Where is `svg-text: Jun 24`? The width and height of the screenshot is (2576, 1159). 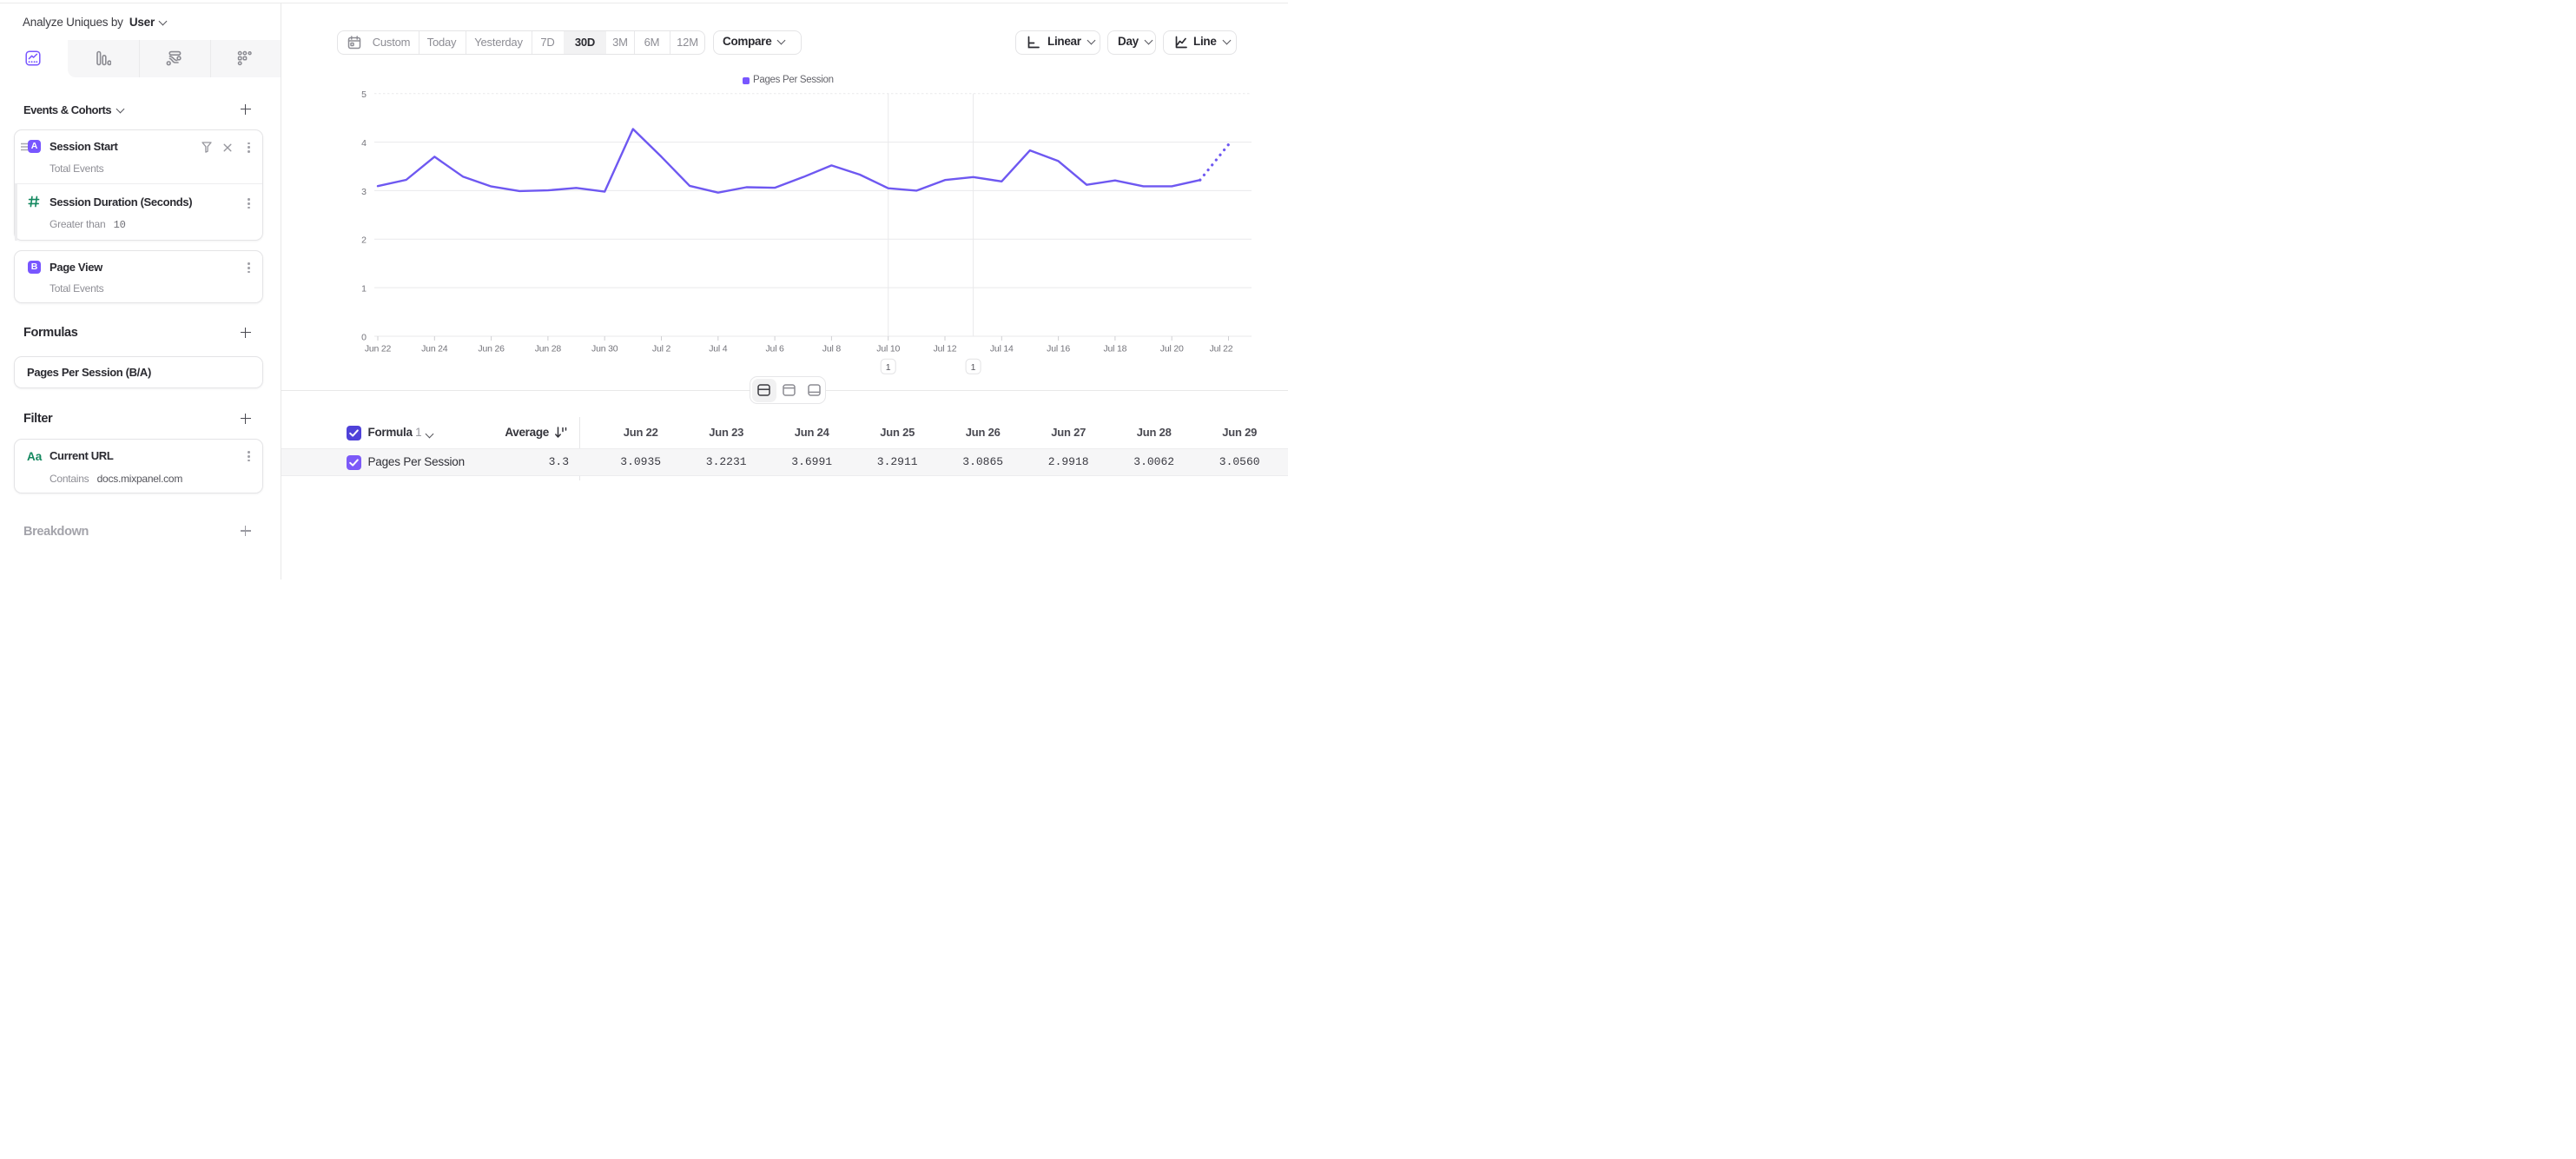
svg-text: Jun 24 is located at coordinates (434, 349).